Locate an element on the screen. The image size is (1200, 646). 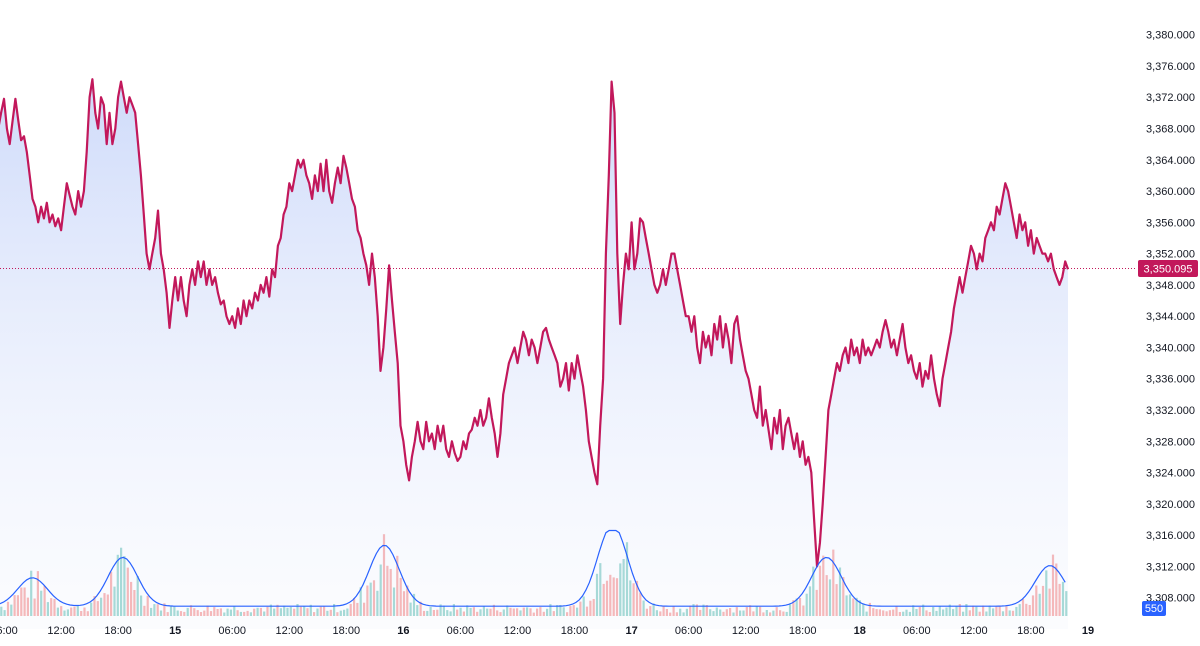
y-tick-label: 3,360.000 is located at coordinates (1170, 192).